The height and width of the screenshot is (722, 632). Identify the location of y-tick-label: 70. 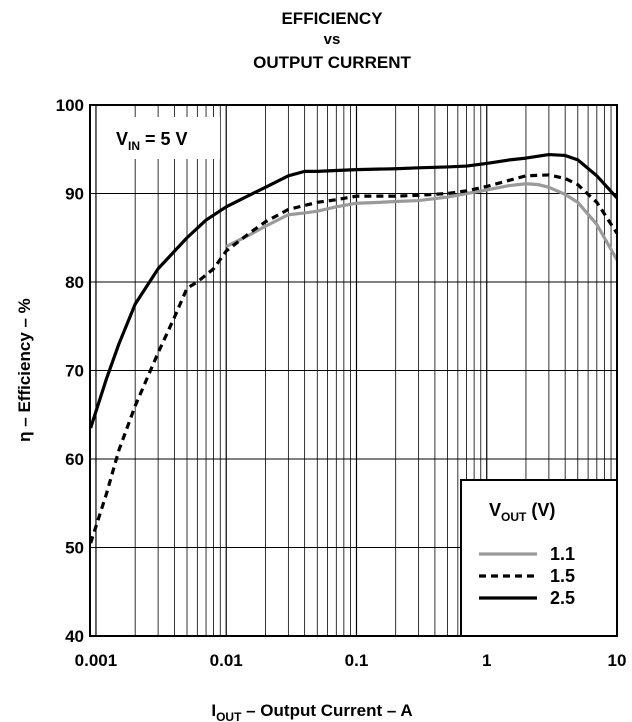
(74, 371).